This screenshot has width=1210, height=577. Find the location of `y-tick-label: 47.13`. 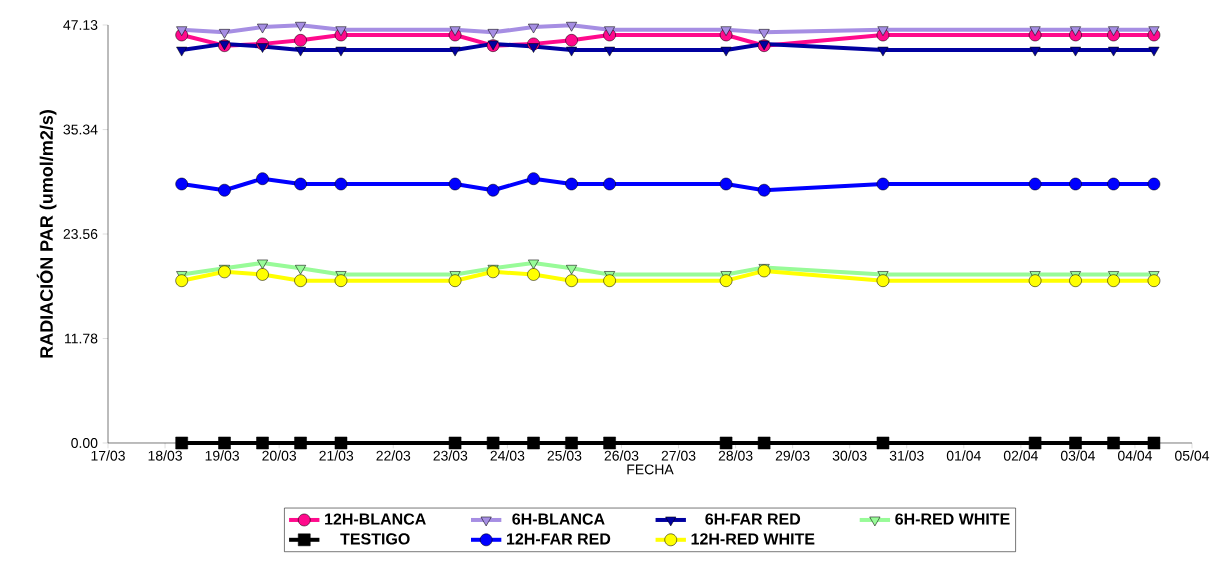

y-tick-label: 47.13 is located at coordinates (80, 25).